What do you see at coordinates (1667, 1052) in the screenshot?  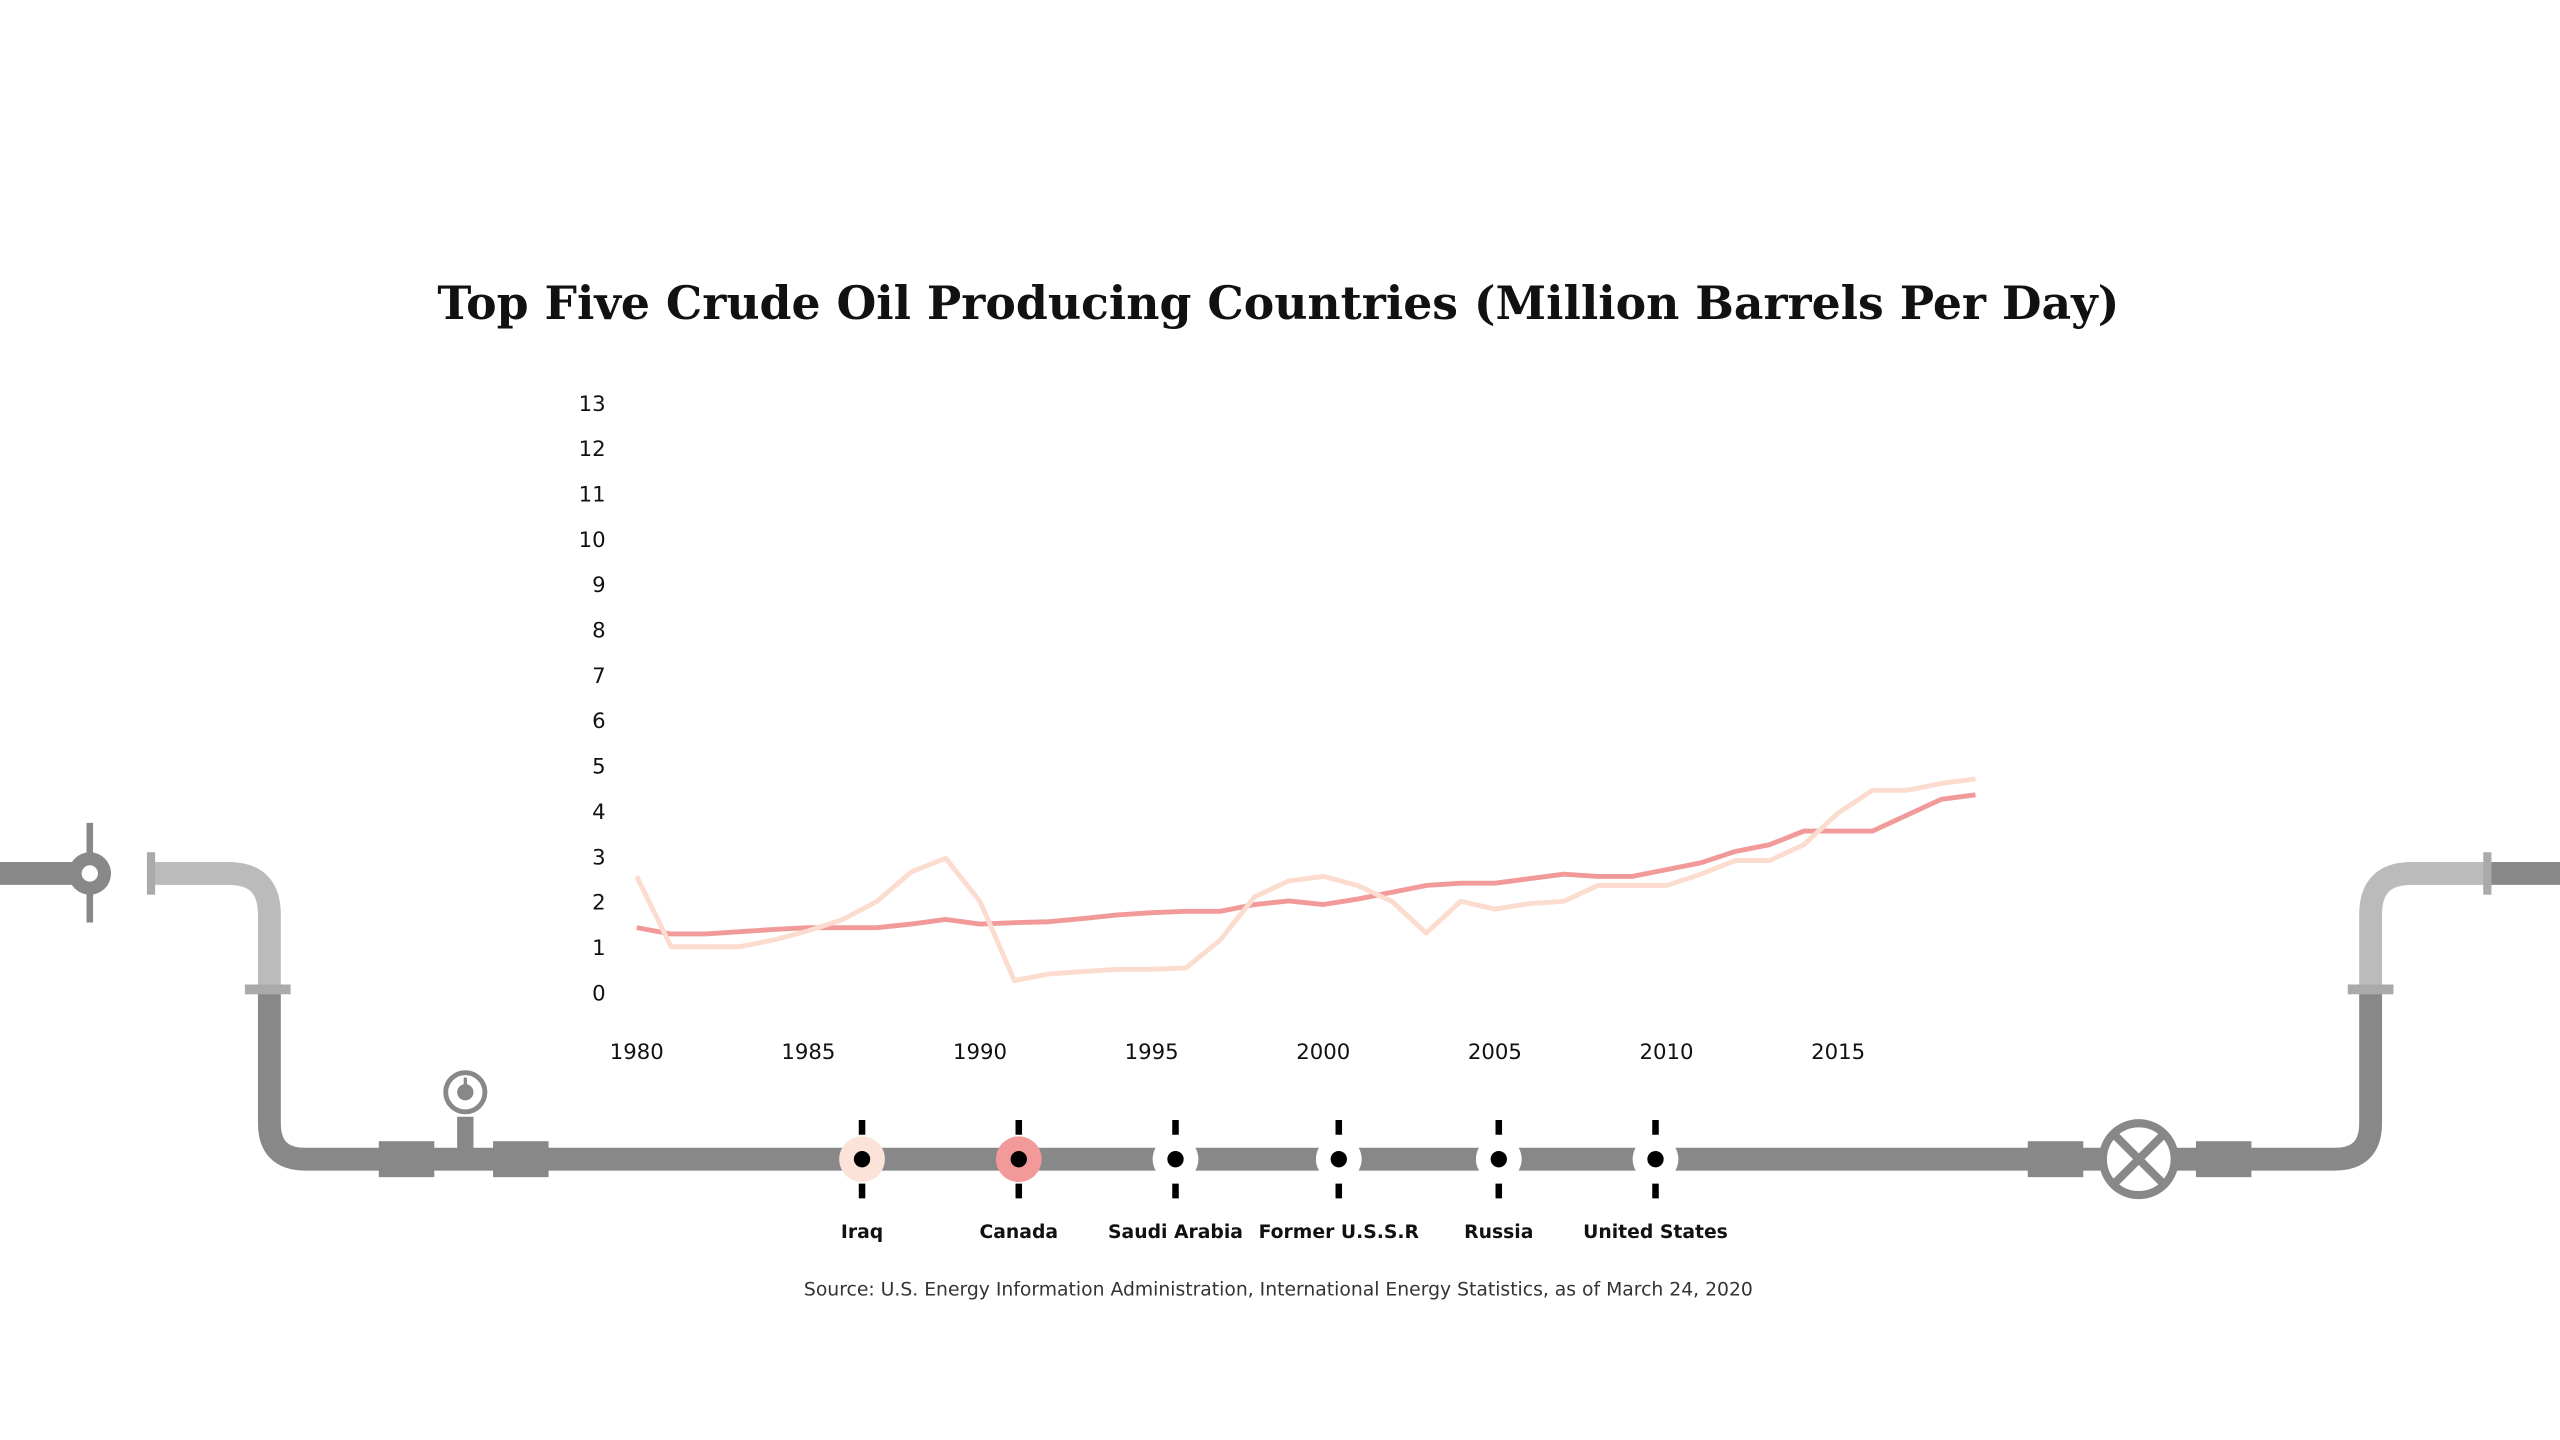 I see `x-tick-label: 2010` at bounding box center [1667, 1052].